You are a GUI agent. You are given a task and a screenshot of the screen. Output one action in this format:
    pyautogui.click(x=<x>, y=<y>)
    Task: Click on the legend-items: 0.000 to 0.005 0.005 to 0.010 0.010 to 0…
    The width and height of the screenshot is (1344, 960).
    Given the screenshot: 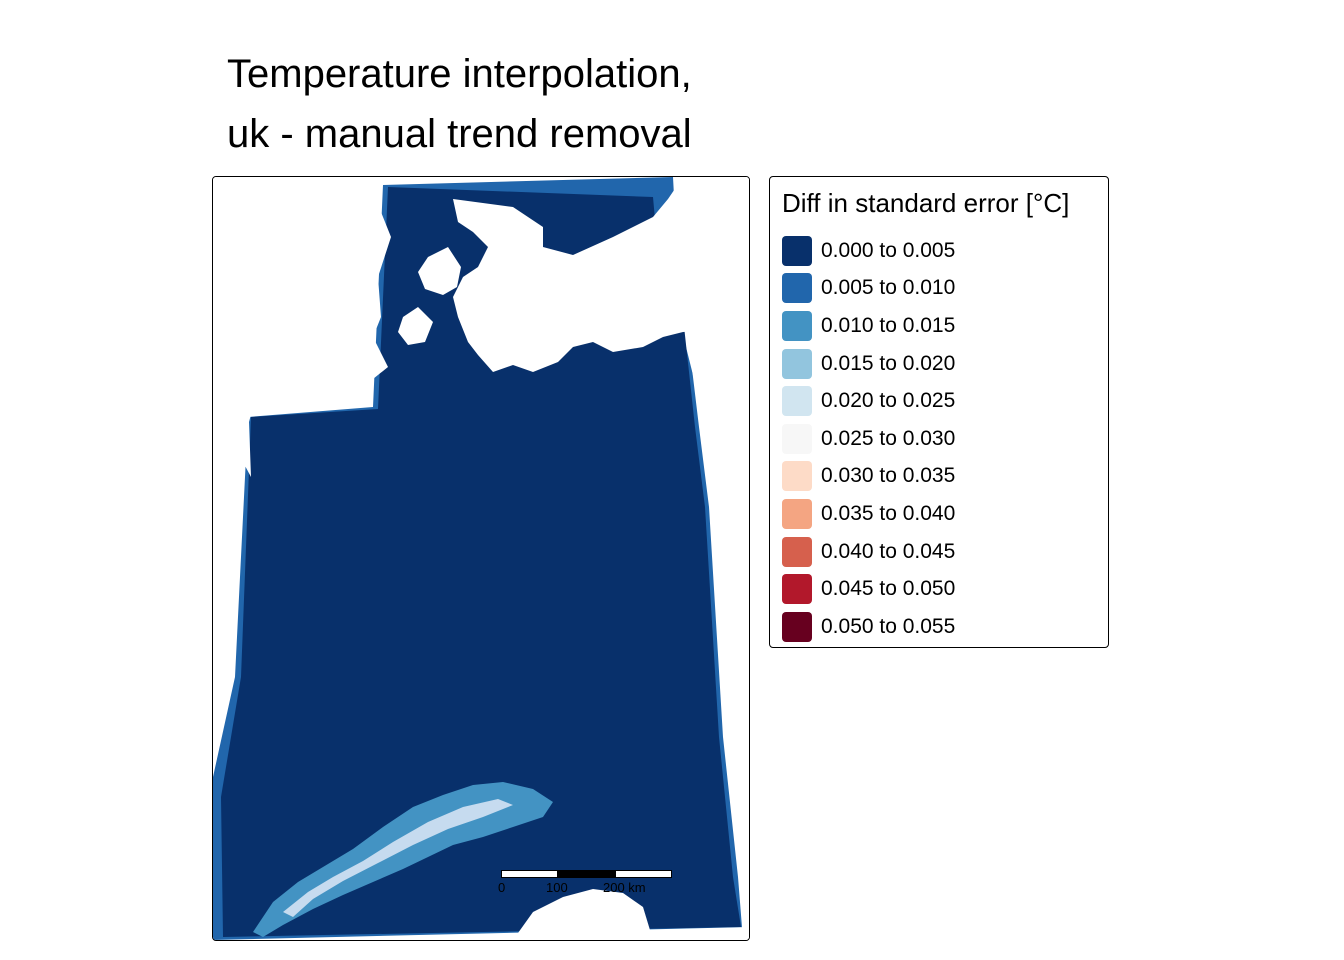 What is the action you would take?
    pyautogui.click(x=868, y=439)
    